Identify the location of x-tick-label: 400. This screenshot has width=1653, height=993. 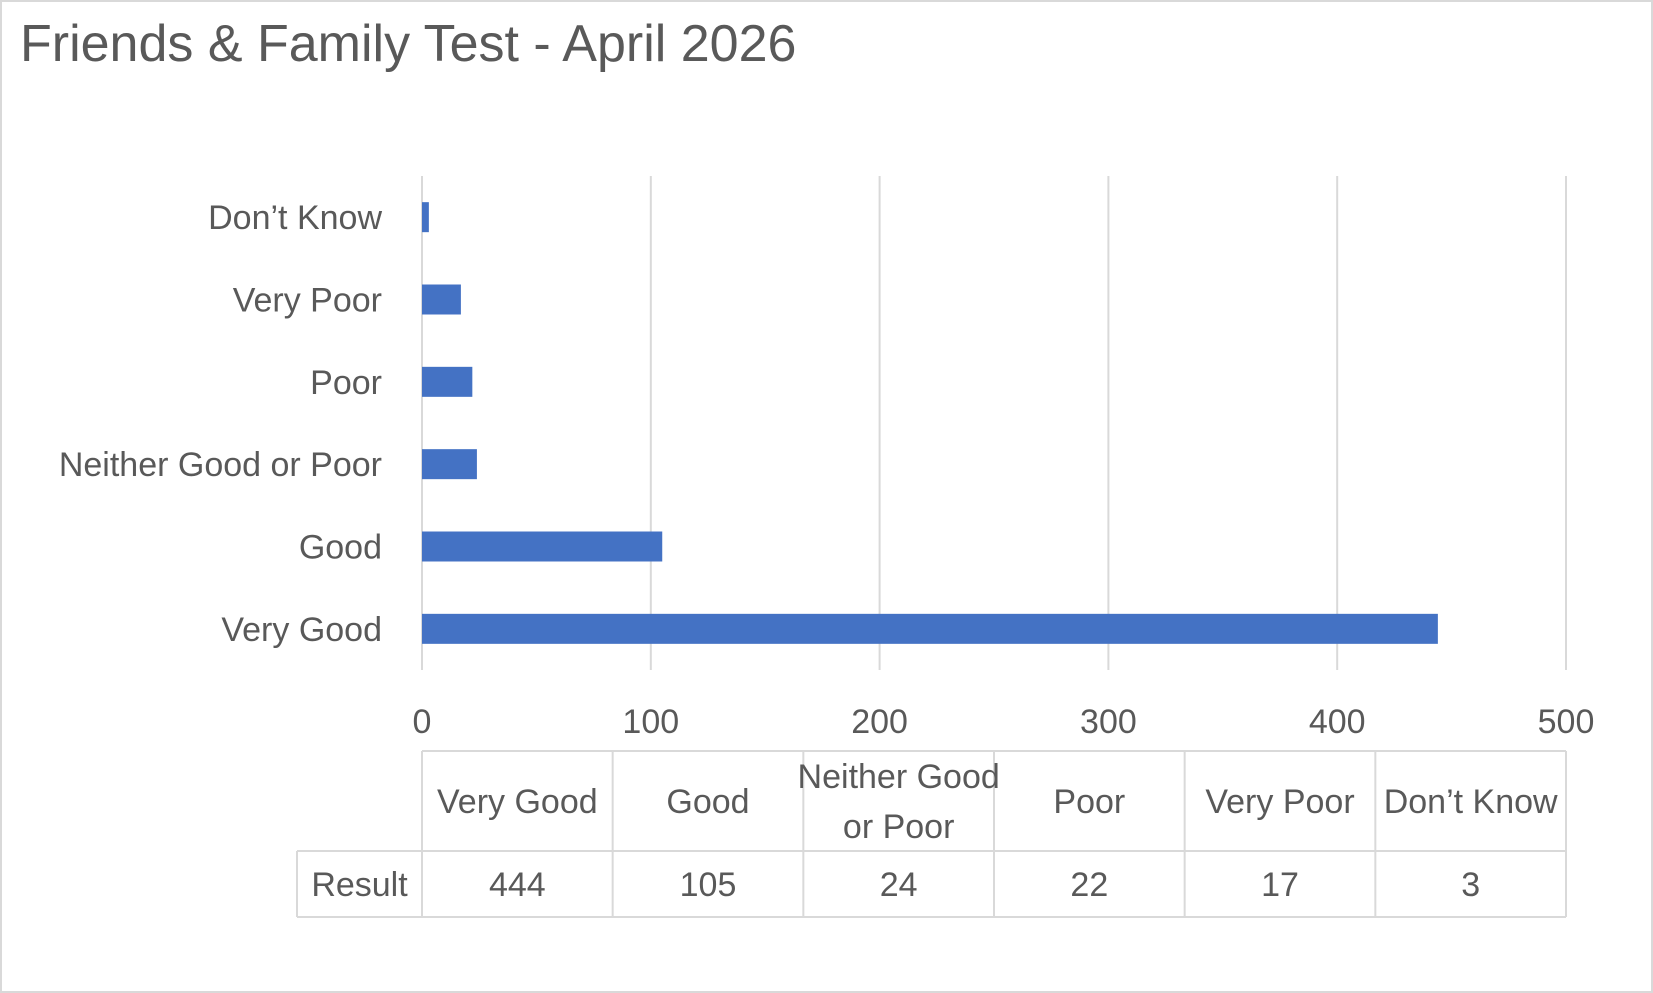
(1337, 722).